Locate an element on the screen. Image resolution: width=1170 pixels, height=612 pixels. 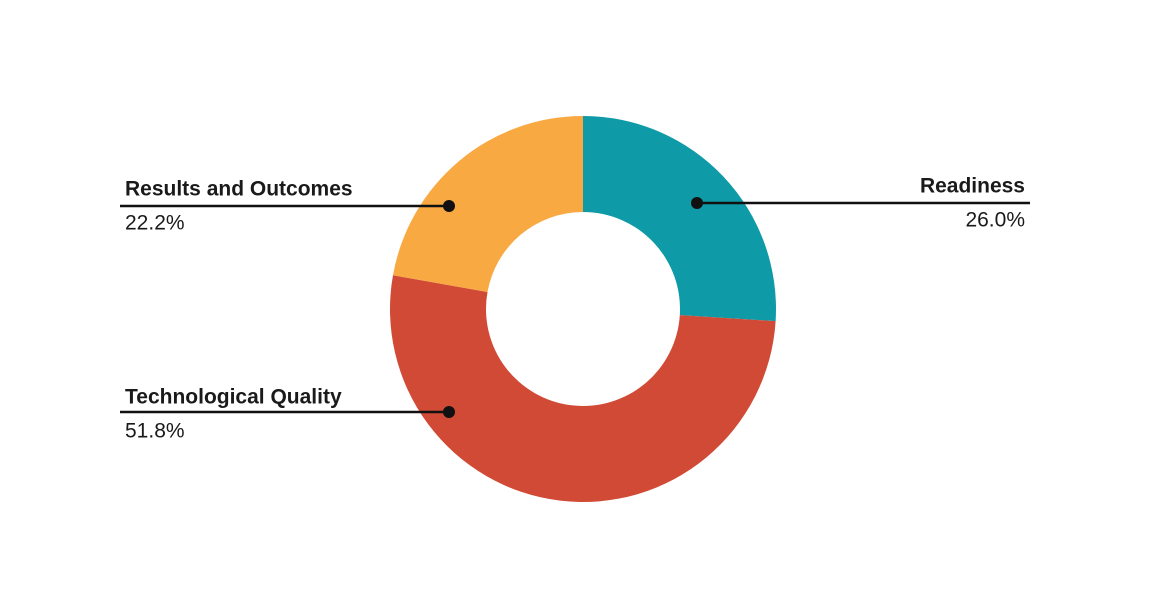
value-label: 26.0% is located at coordinates (995, 220).